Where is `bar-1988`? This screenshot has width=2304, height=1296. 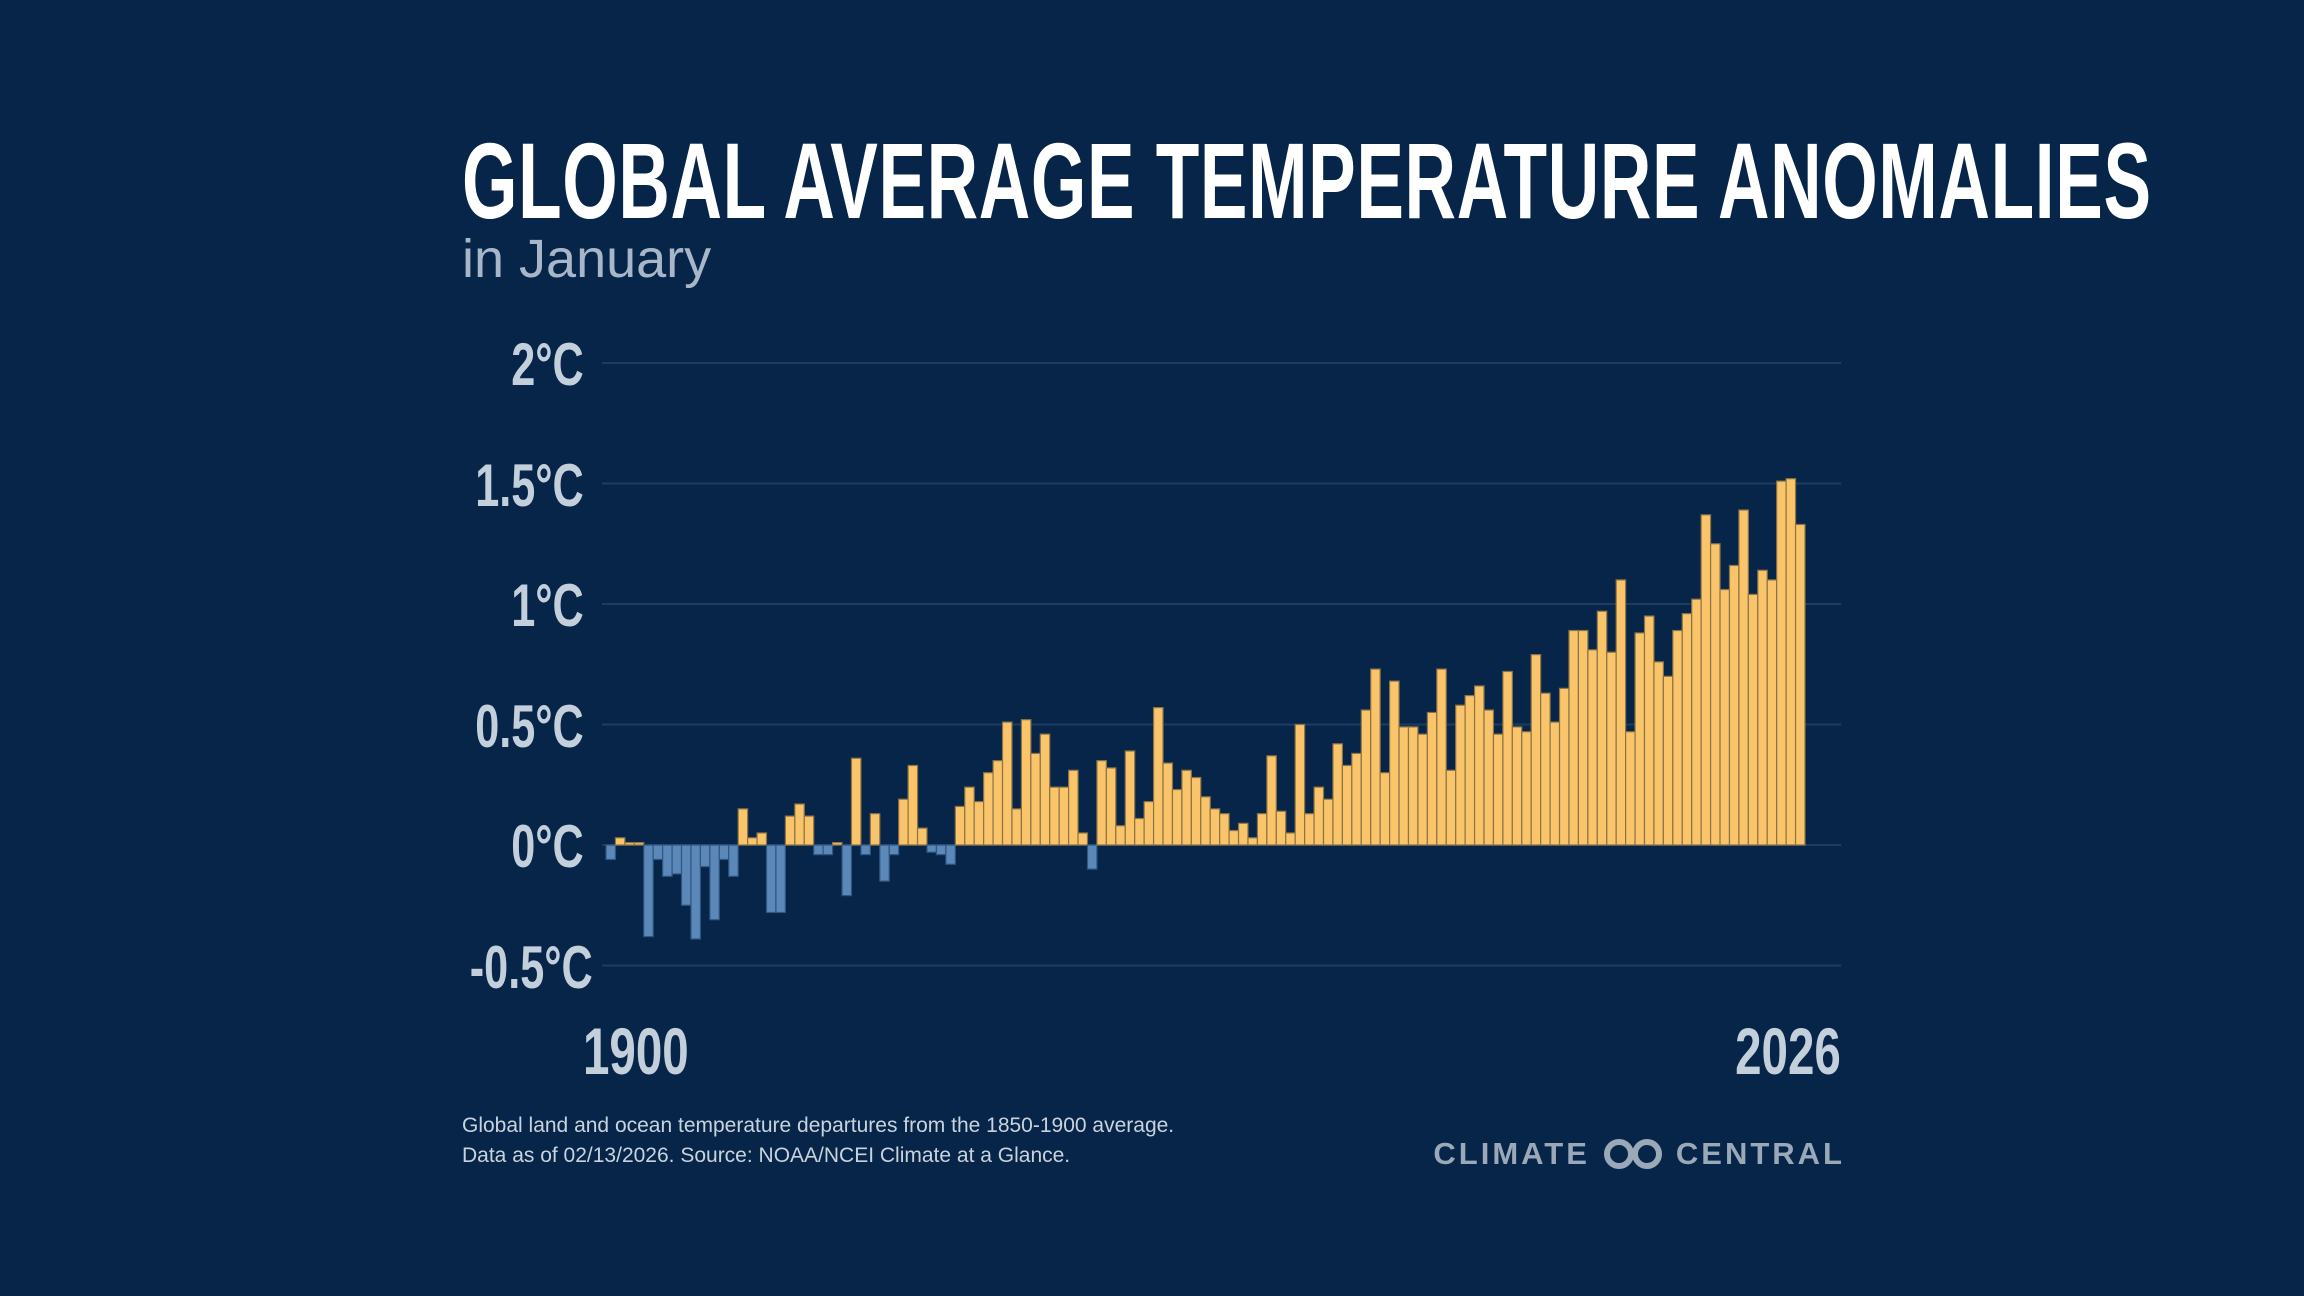
bar-1988 is located at coordinates (1441, 757).